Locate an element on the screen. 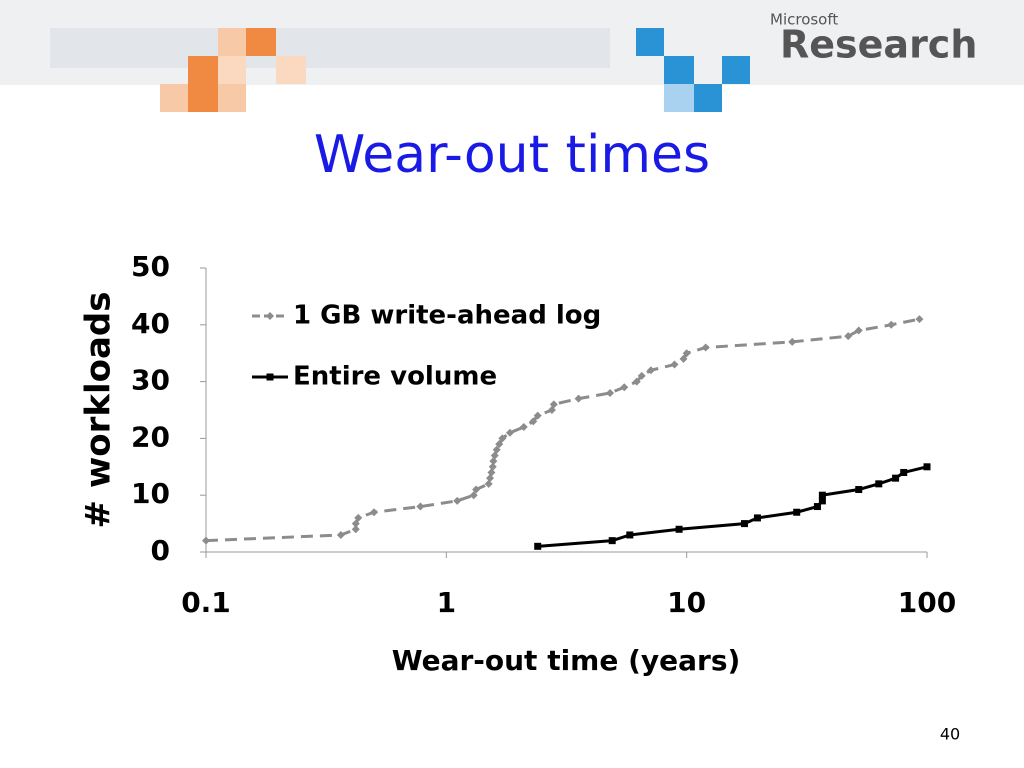 The height and width of the screenshot is (768, 1024). y-tick-label: 40 is located at coordinates (150, 323).